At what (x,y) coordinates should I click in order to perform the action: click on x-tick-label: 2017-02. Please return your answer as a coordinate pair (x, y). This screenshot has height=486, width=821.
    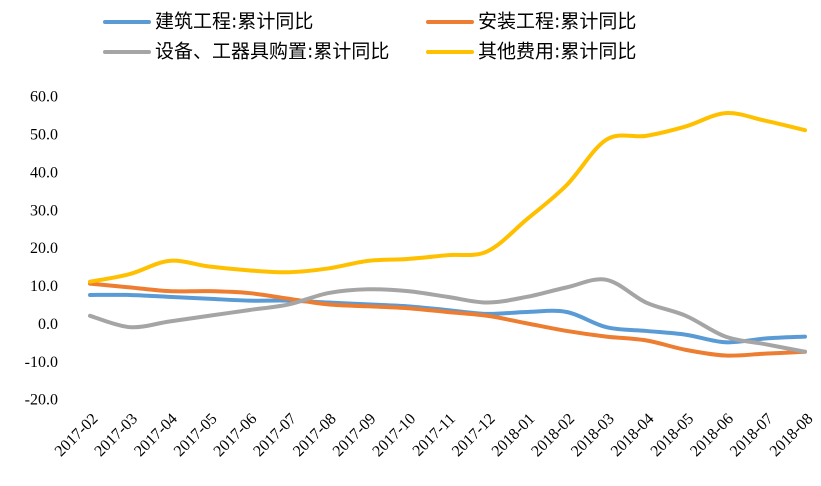
    Looking at the image, I should click on (77, 435).